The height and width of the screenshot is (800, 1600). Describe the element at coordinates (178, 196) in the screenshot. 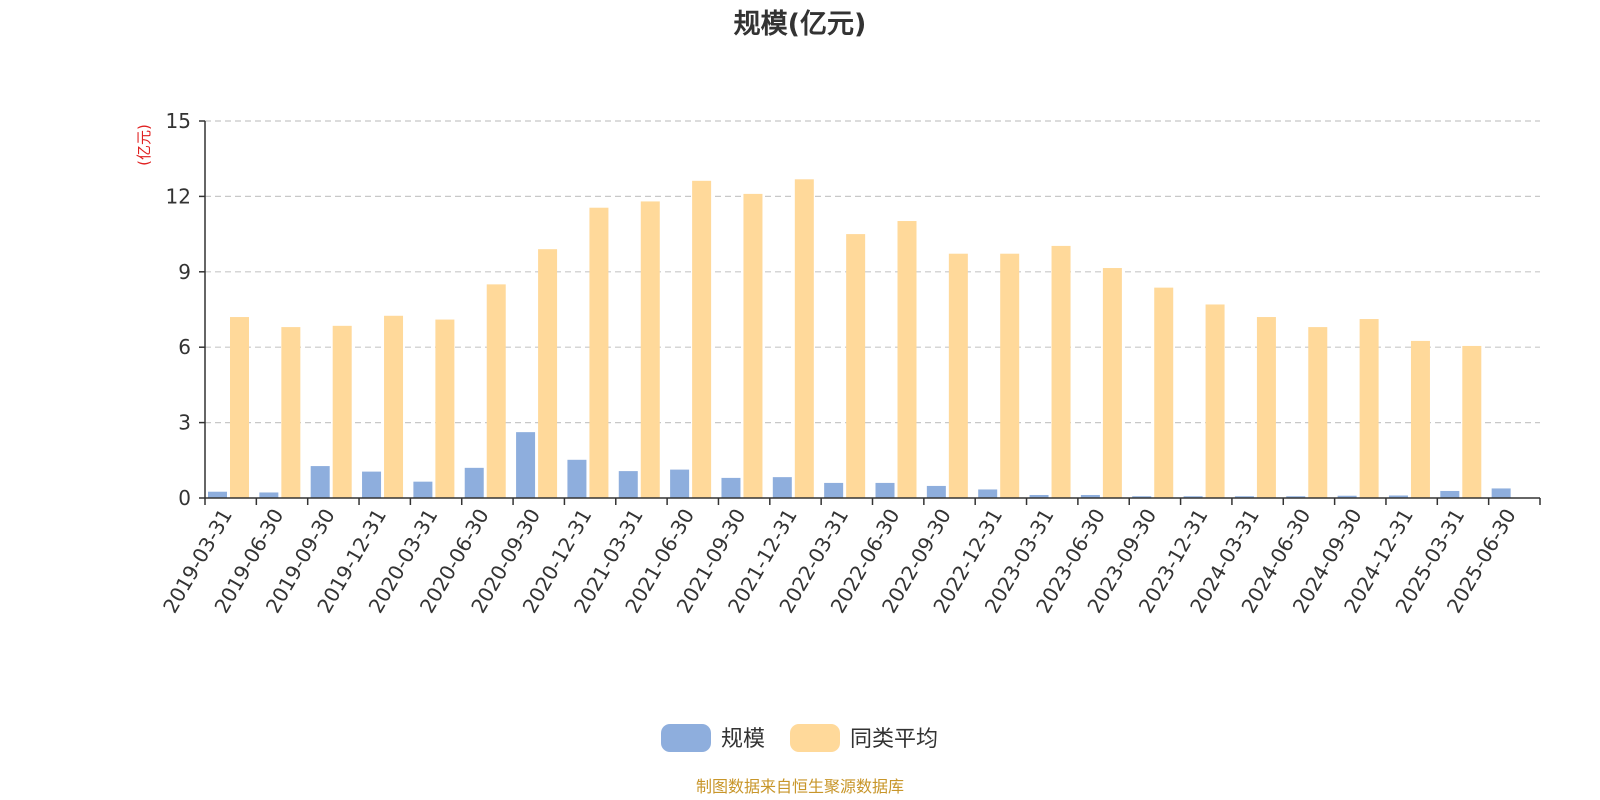

I see `y-tick-label-4: 12` at that location.